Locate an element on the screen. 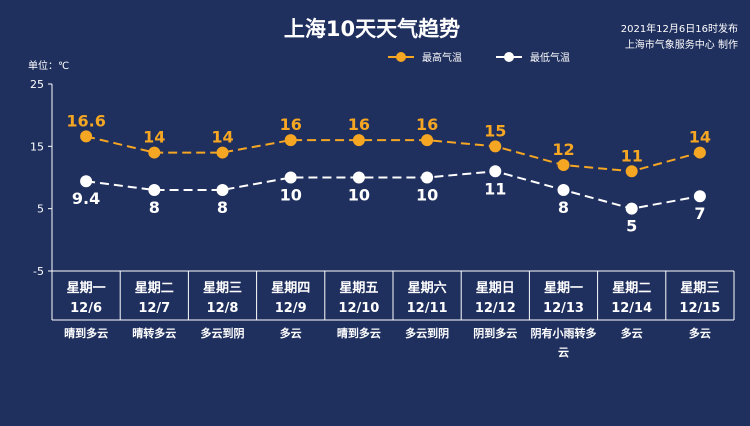 Image resolution: width=750 pixels, height=426 pixels. high-temp-data-label: 15 is located at coordinates (495, 130).